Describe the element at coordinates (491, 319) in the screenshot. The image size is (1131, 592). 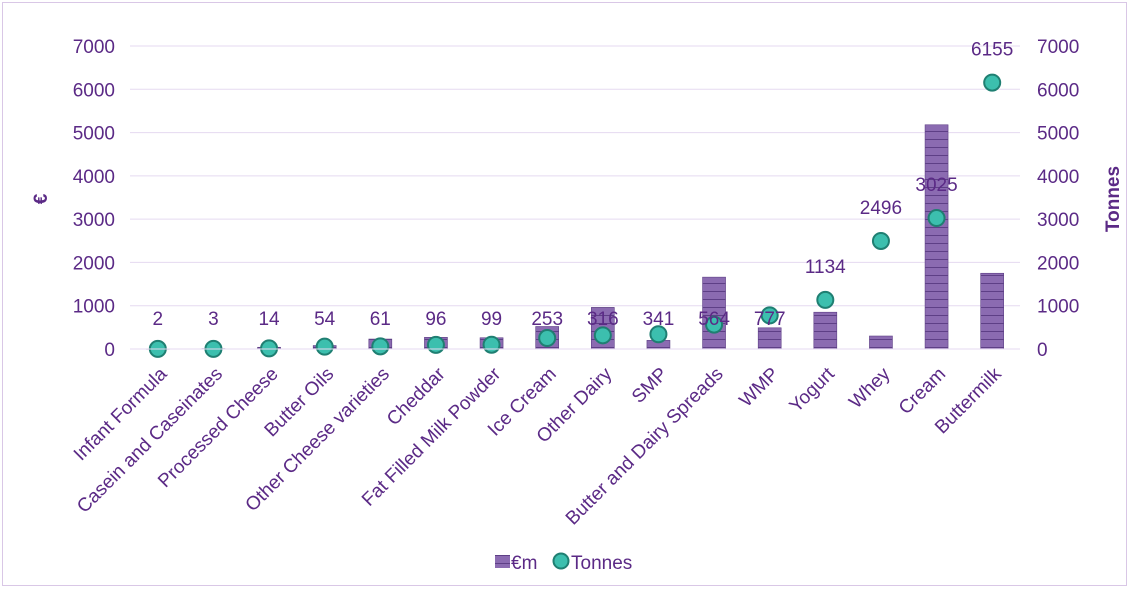
I see `data-label: 99` at that location.